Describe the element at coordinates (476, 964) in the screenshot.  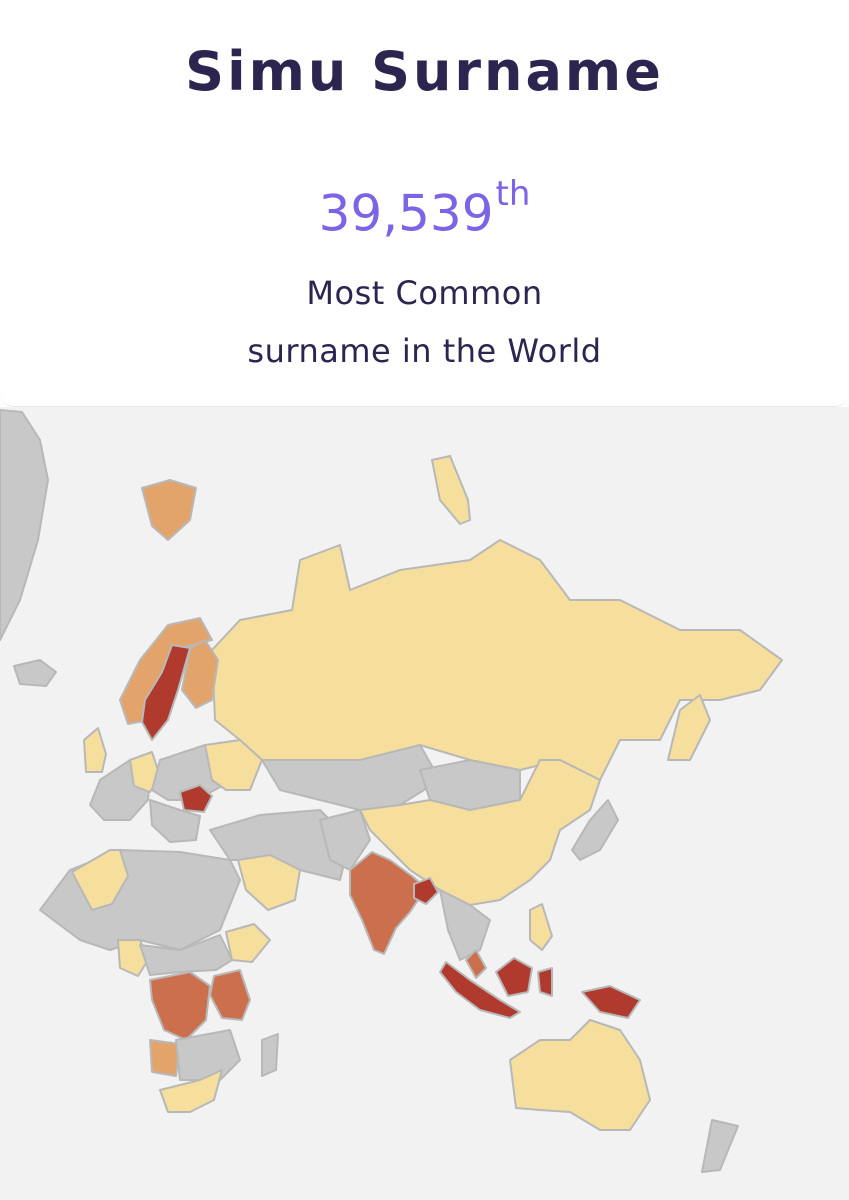
I see `map-region-malaysia` at that location.